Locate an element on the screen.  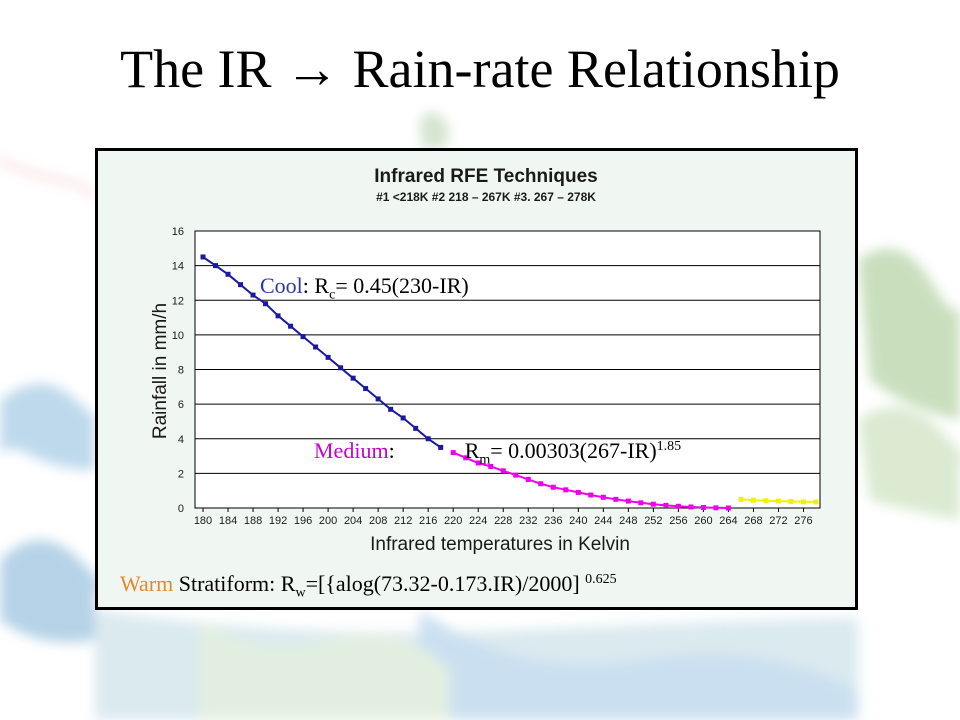
x-tick-label-5: 200 is located at coordinates (328, 521).